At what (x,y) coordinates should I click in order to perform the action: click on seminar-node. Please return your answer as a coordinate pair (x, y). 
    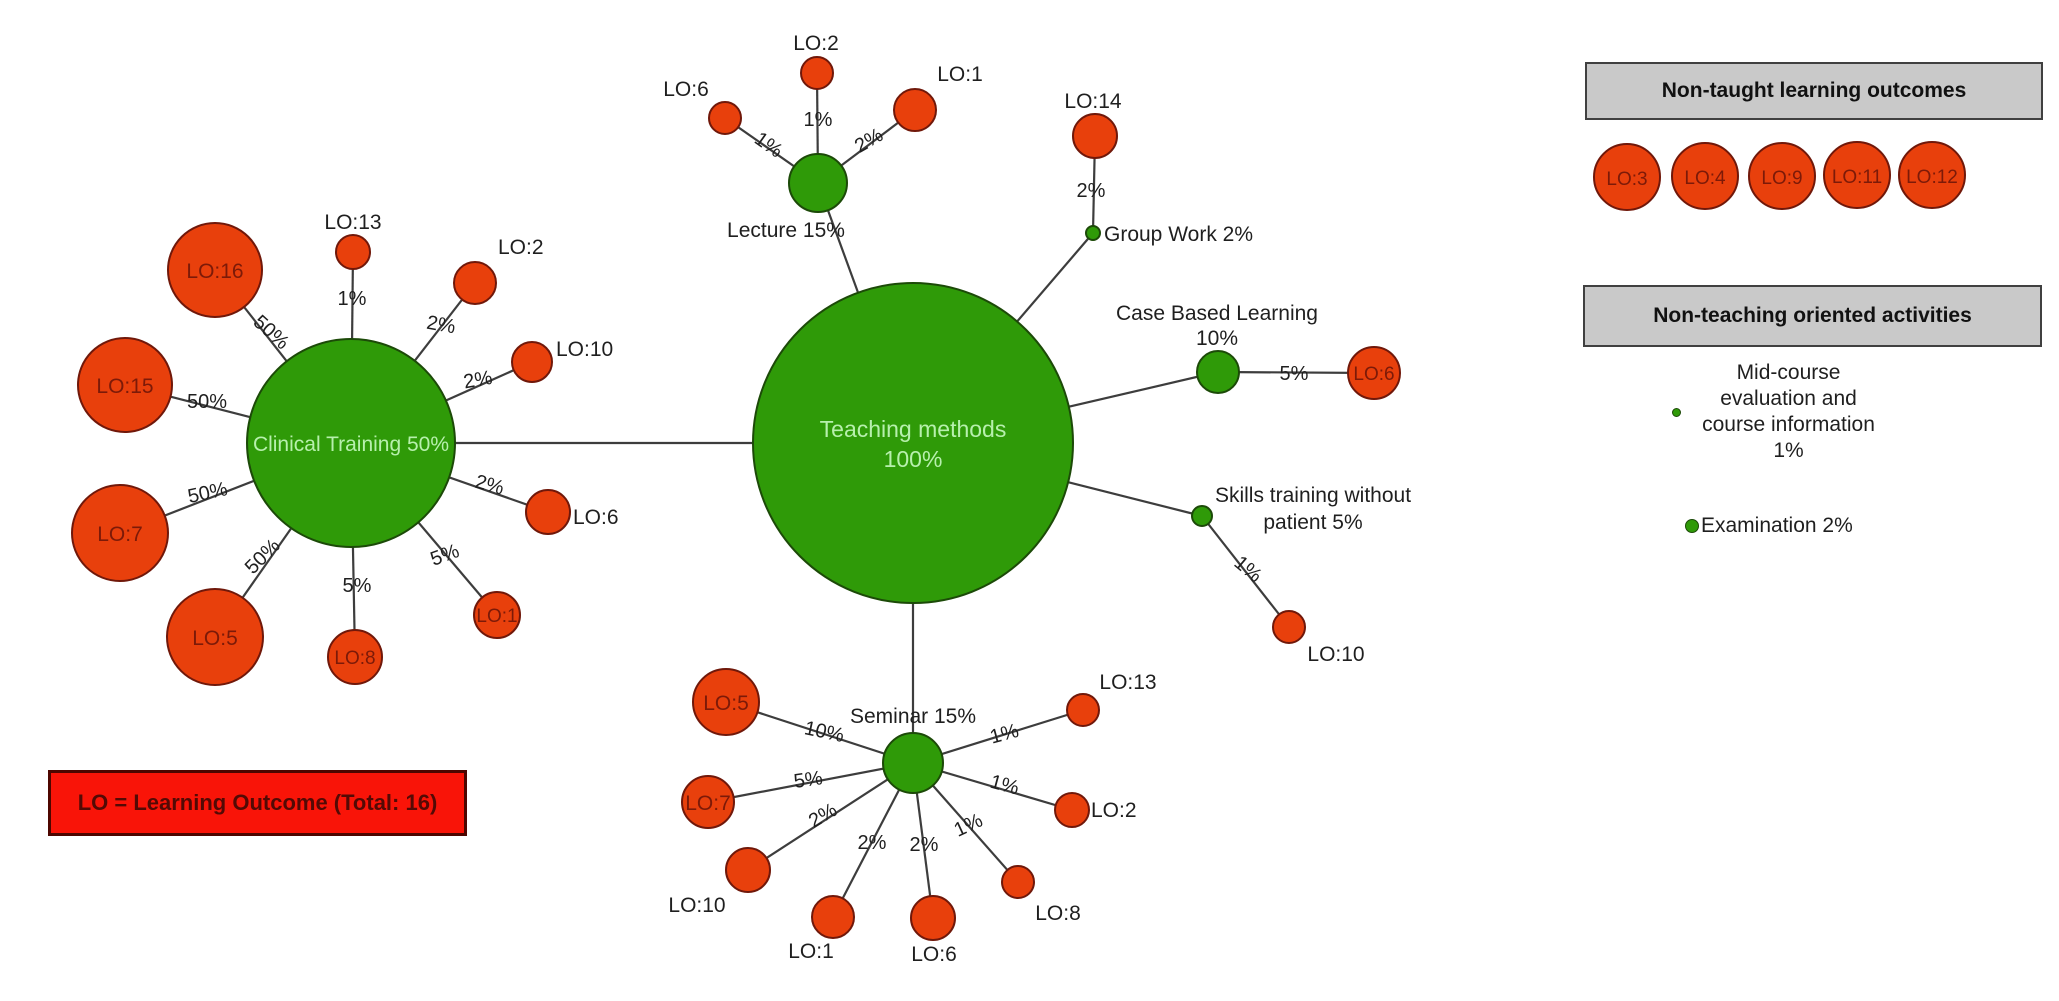
    Looking at the image, I should click on (913, 763).